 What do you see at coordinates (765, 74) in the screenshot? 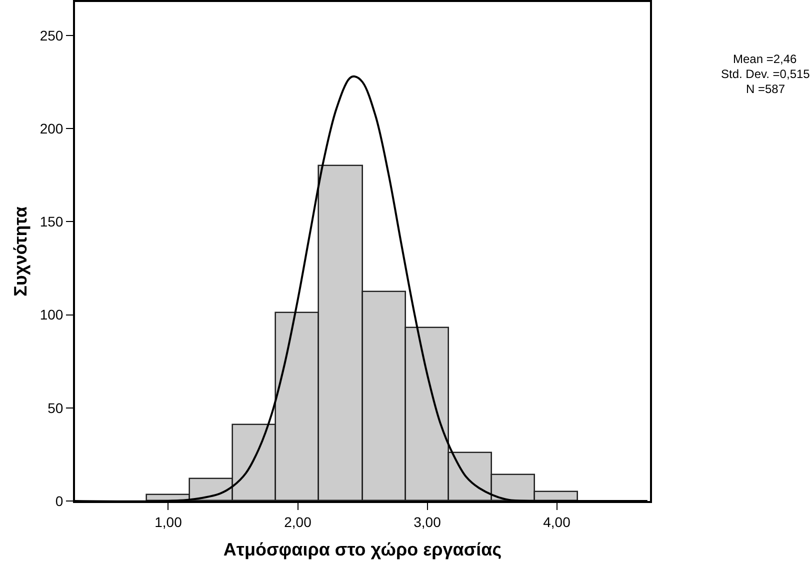
I see `text: Std. Dev. =0,515` at bounding box center [765, 74].